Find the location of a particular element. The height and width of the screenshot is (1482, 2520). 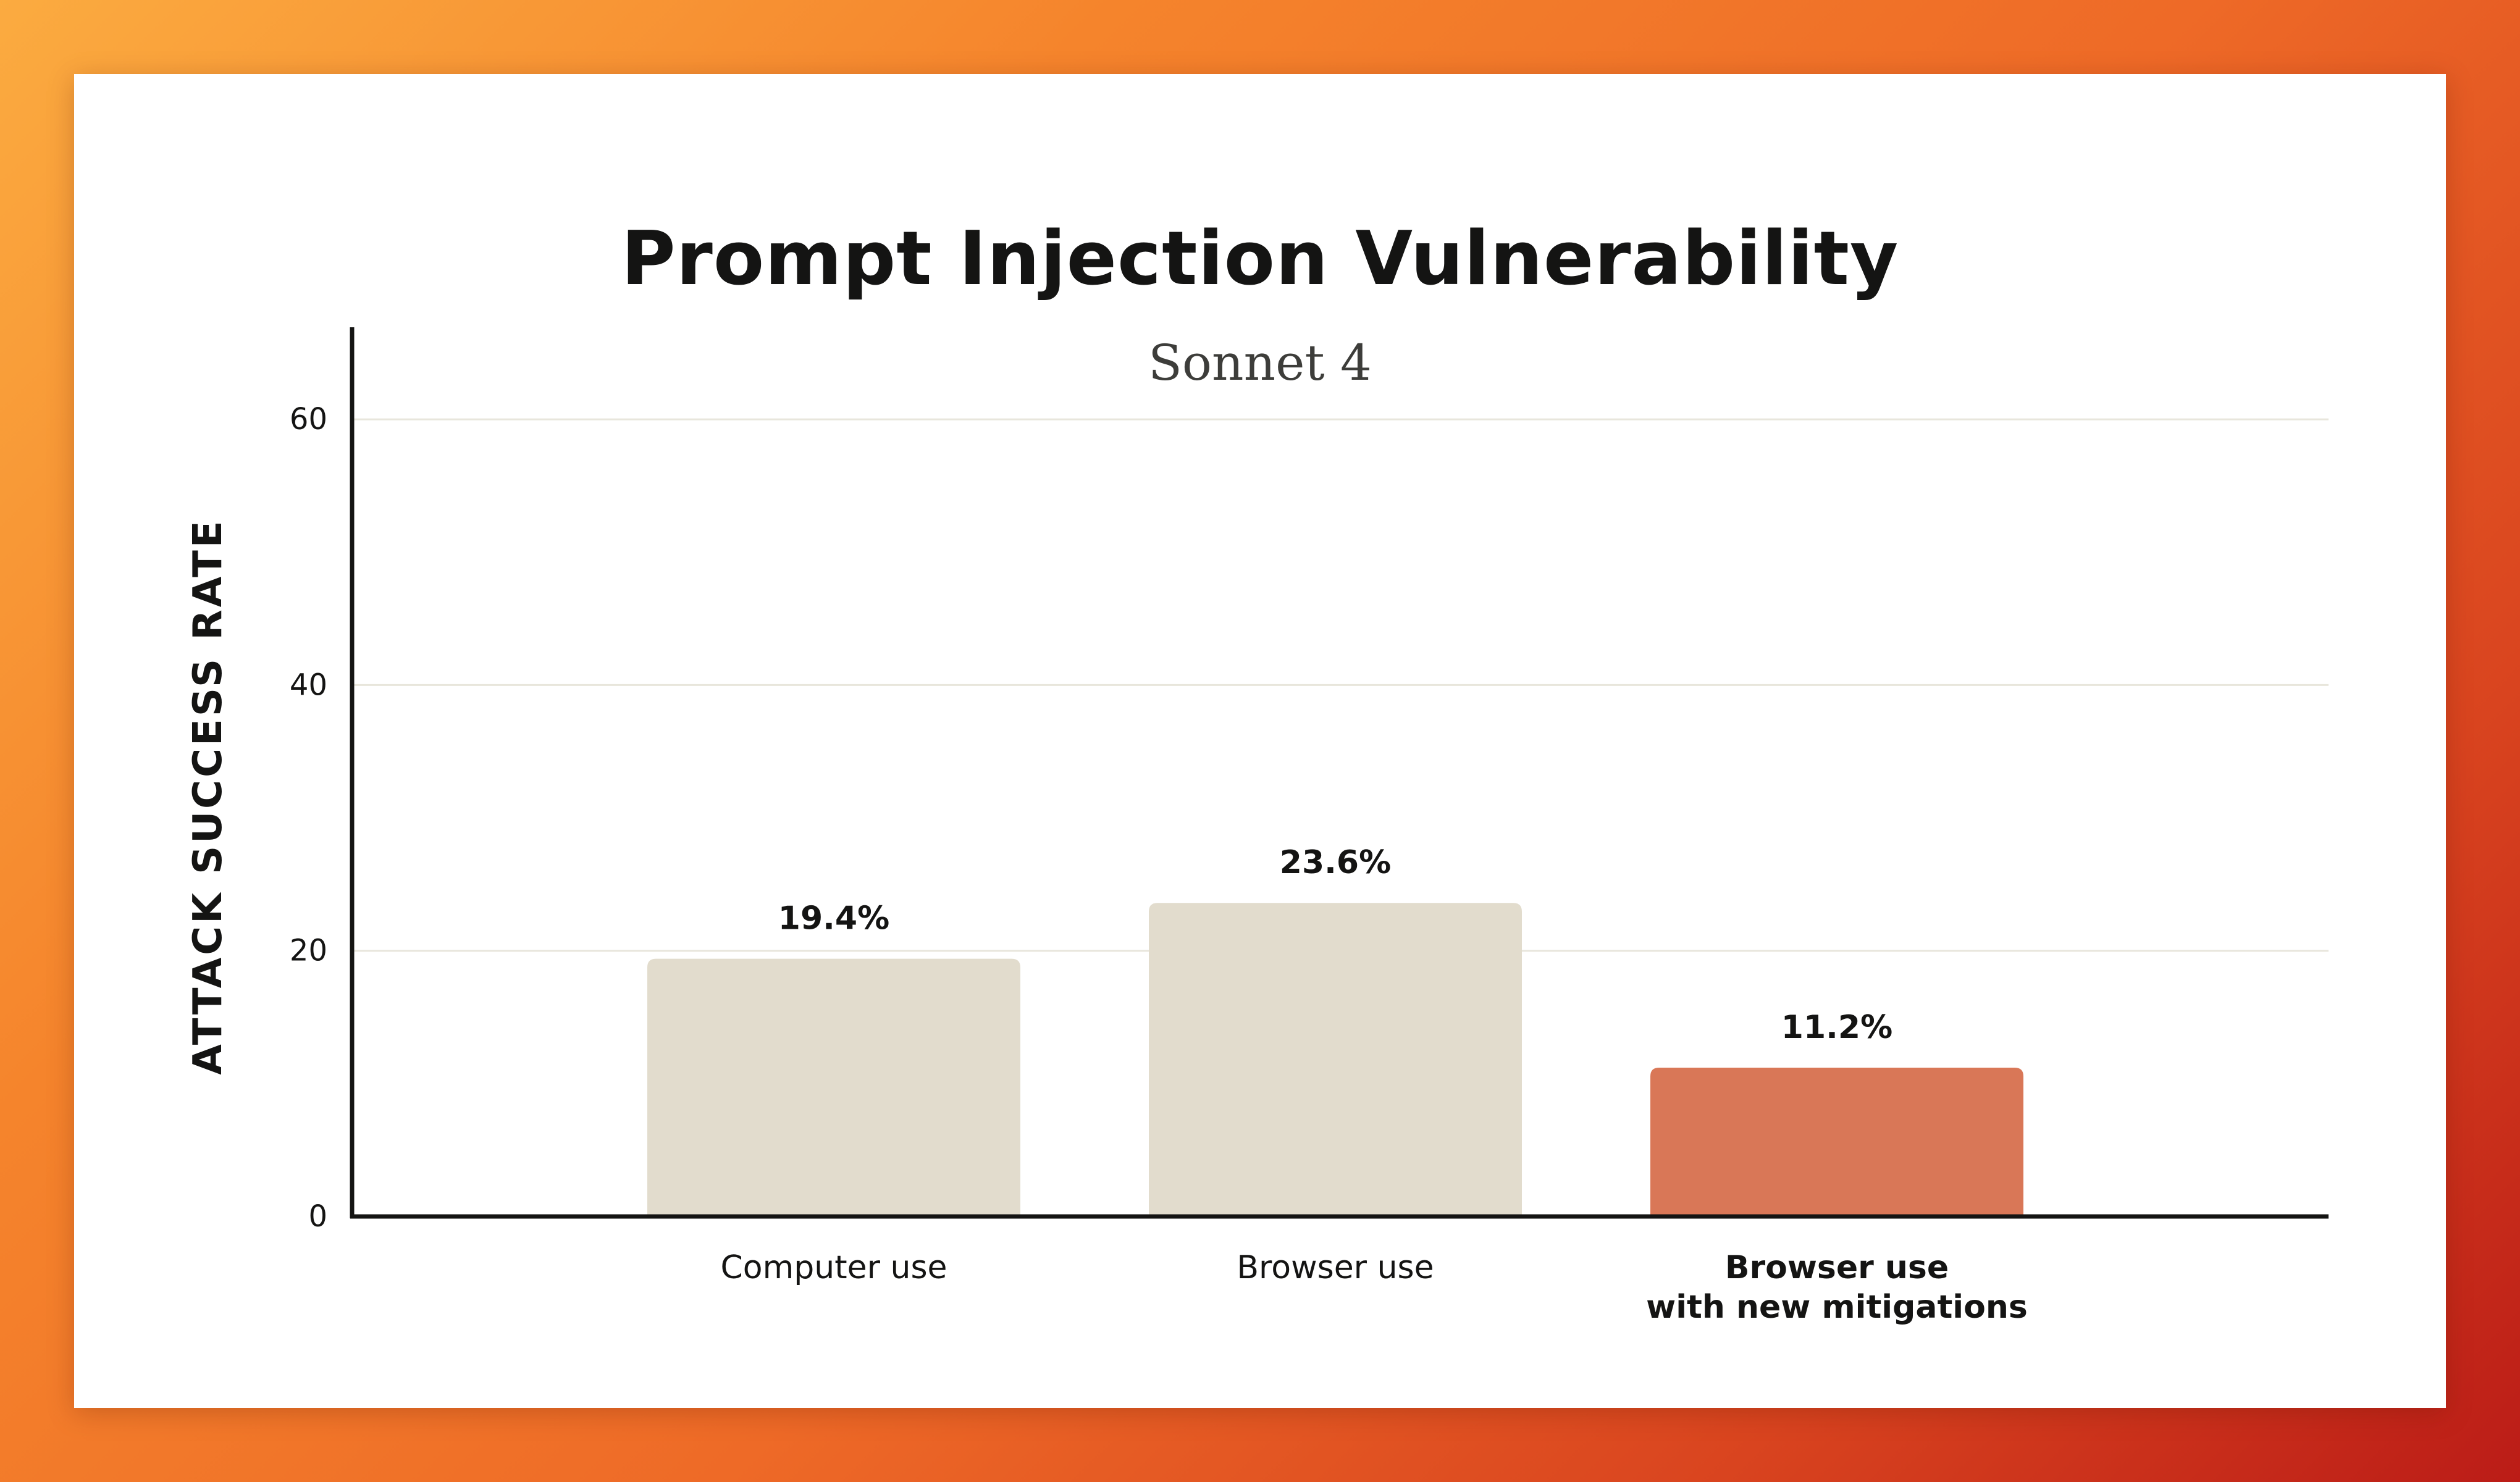

y-tick-label: 0 is located at coordinates (317, 1216).